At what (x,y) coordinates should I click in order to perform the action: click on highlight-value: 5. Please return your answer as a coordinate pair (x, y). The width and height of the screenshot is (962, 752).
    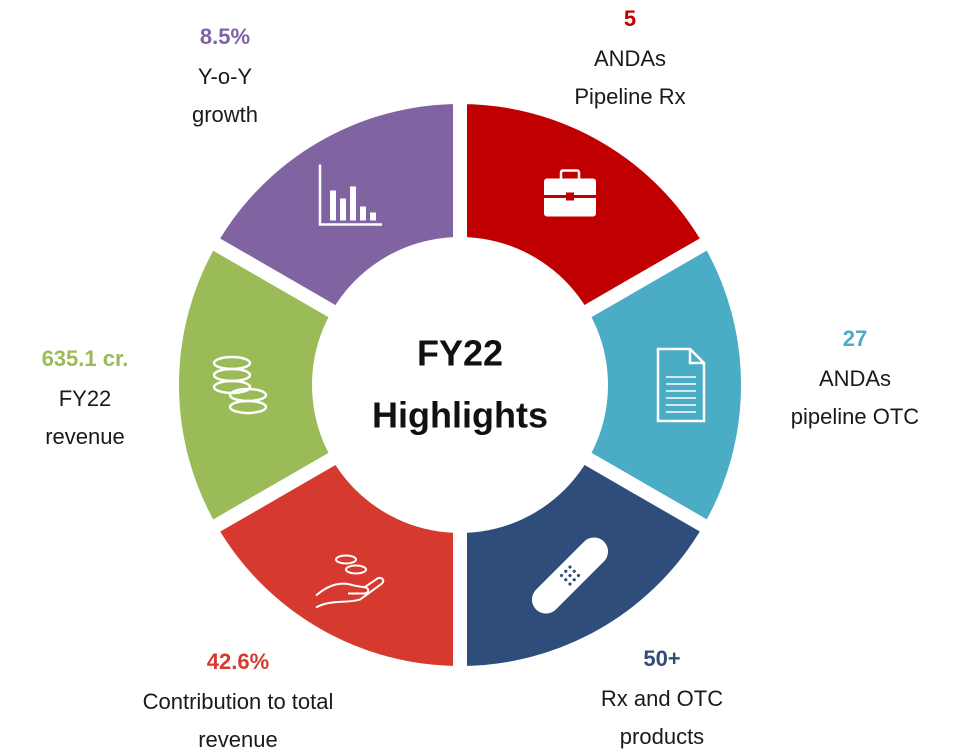
    Looking at the image, I should click on (630, 18).